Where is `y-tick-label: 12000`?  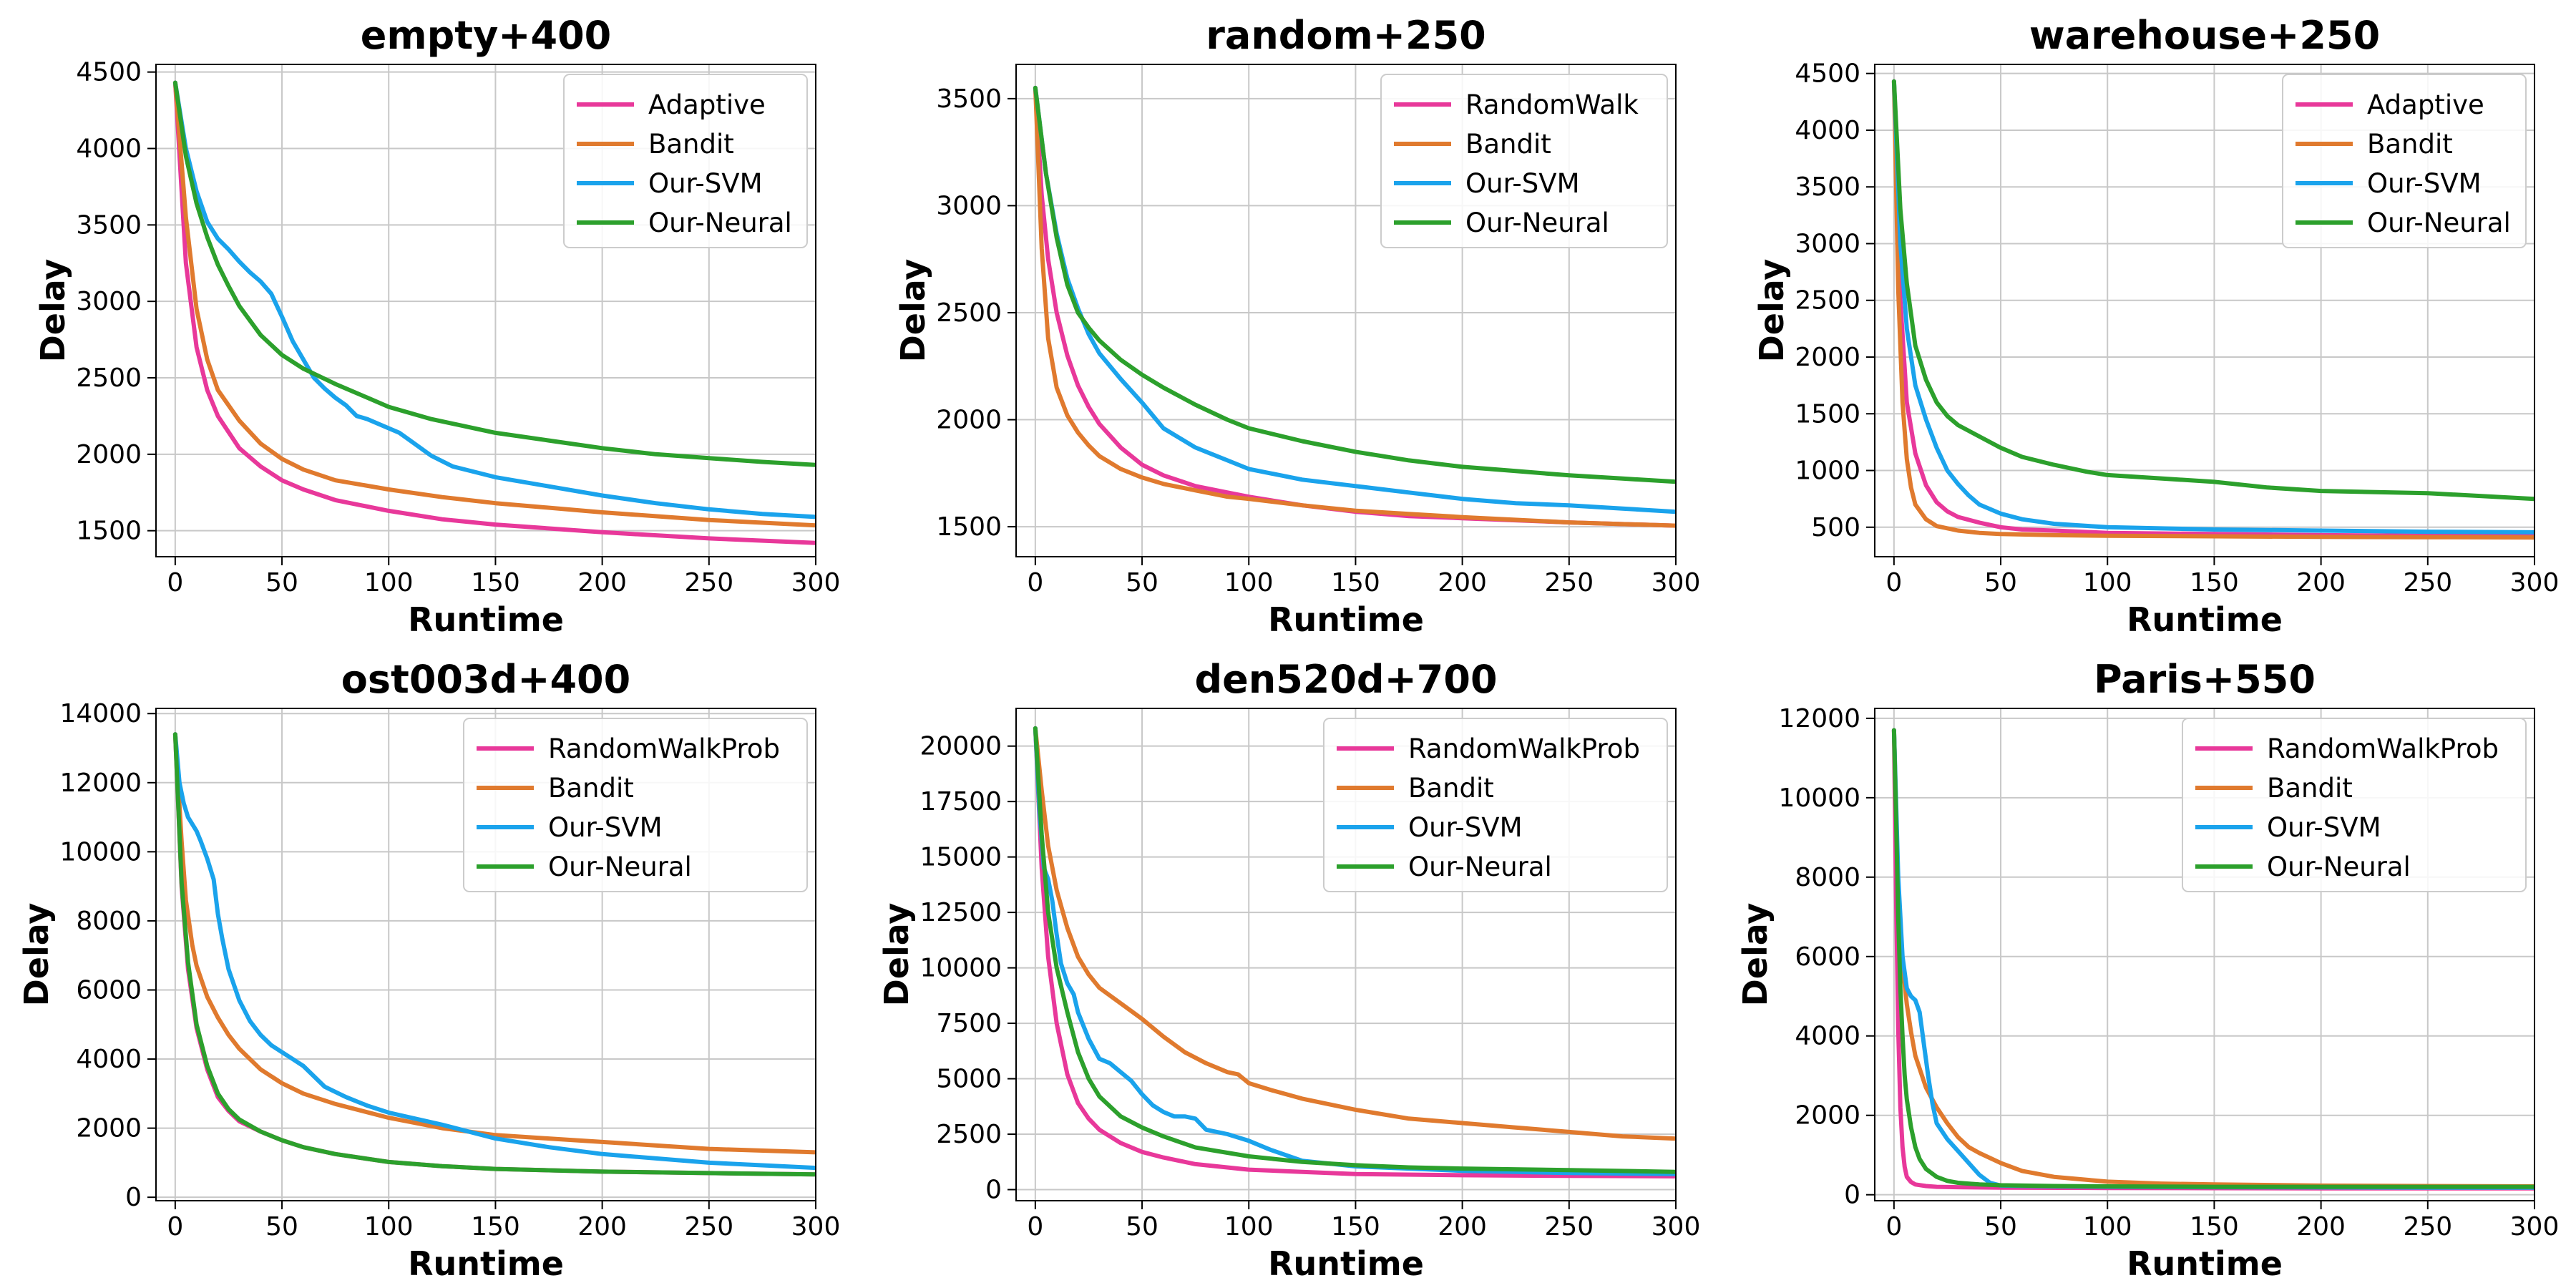
y-tick-label: 12000 is located at coordinates (1819, 718).